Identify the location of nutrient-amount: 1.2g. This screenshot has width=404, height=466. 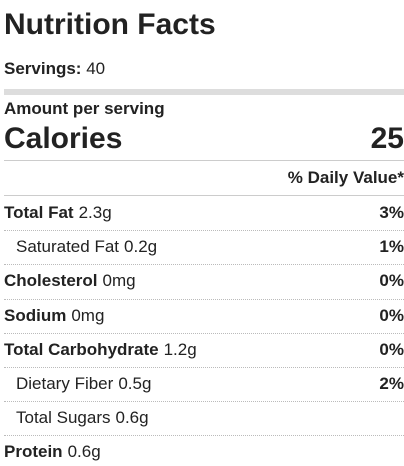
(180, 349).